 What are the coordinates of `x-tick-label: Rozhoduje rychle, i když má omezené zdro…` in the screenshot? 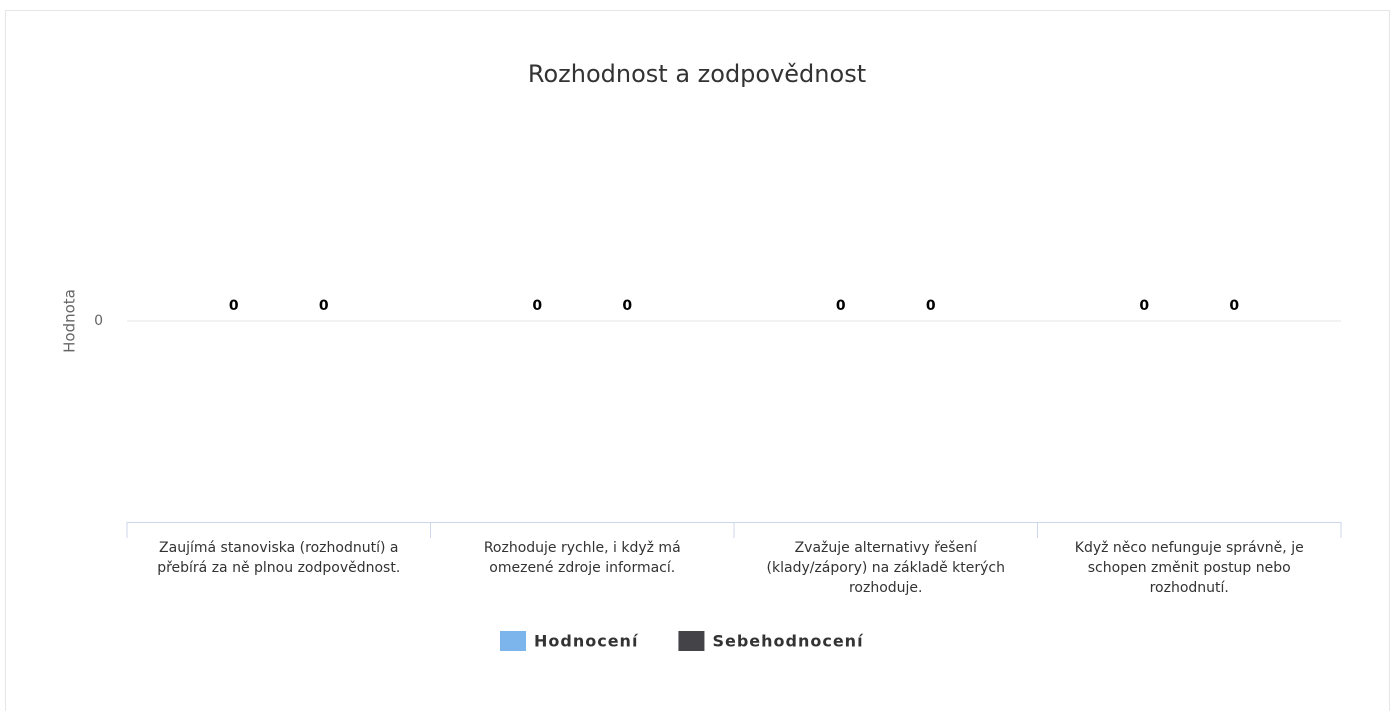 It's located at (582, 558).